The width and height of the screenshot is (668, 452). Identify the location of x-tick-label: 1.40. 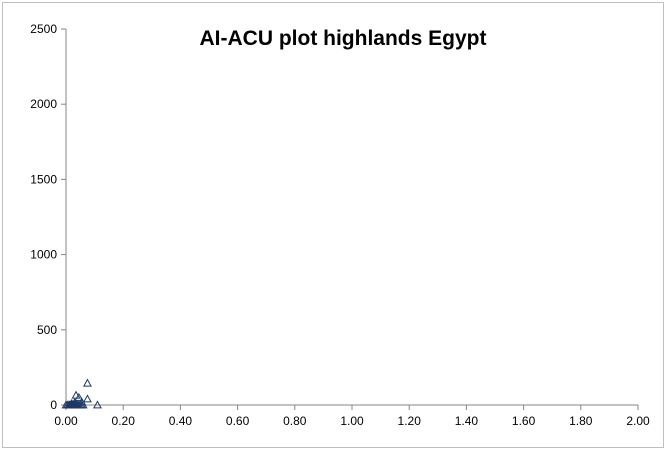
(467, 421).